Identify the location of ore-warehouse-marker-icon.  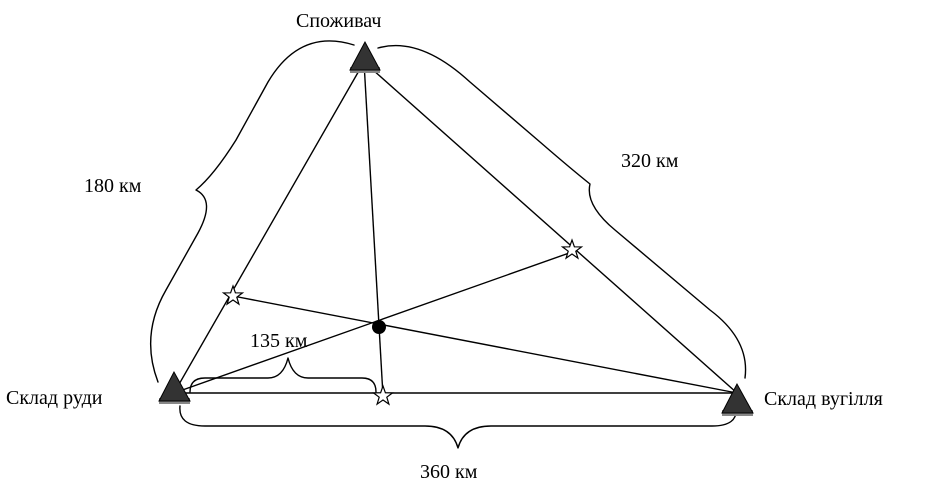
(174, 387).